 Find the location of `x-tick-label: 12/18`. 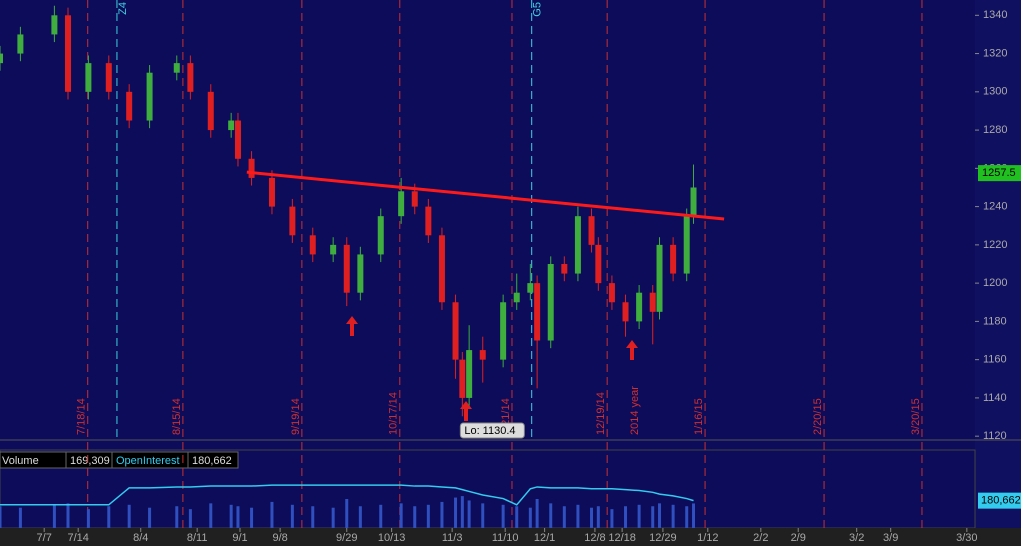

x-tick-label: 12/18 is located at coordinates (622, 538).